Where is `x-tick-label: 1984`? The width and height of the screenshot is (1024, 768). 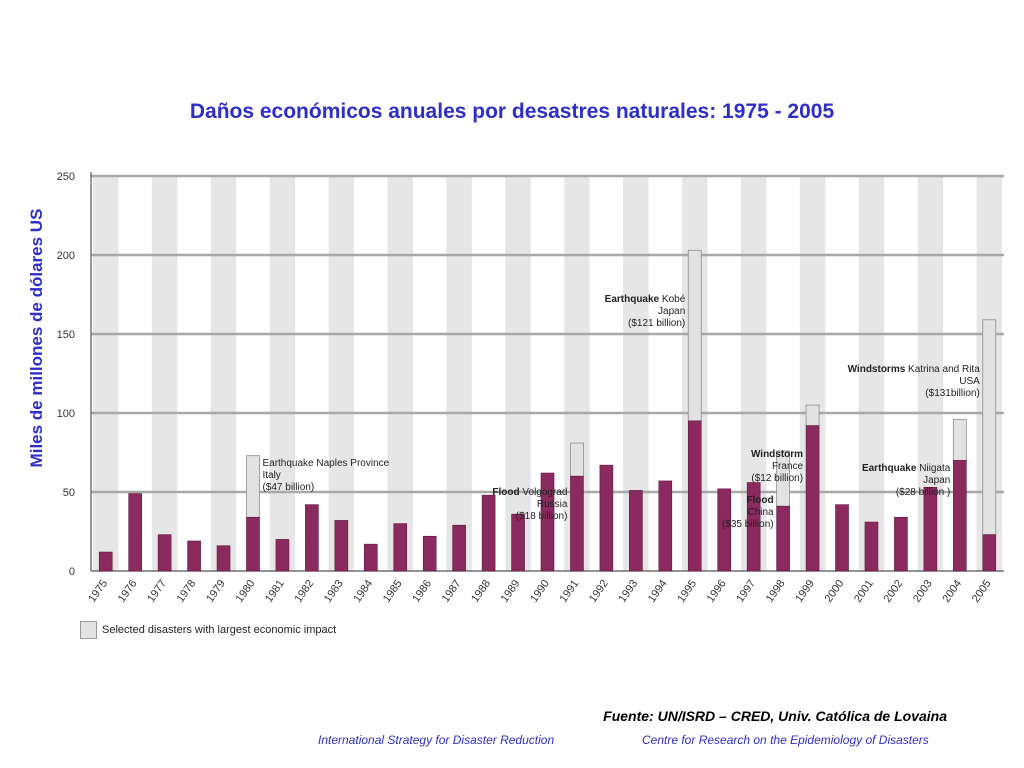 x-tick-label: 1984 is located at coordinates (363, 591).